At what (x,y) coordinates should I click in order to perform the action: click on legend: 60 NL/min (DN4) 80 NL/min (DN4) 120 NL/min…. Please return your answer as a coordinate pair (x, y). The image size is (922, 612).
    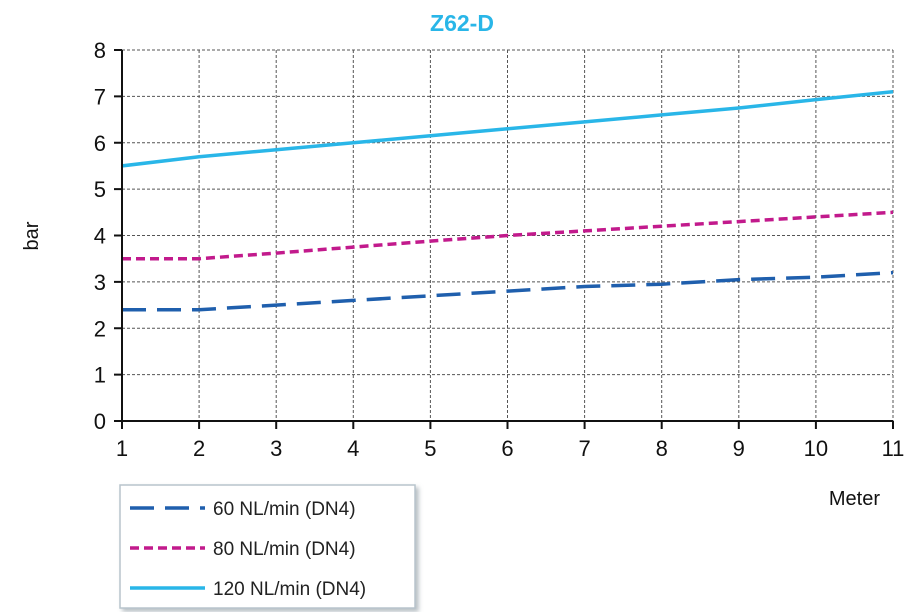
    Looking at the image, I should click on (267, 546).